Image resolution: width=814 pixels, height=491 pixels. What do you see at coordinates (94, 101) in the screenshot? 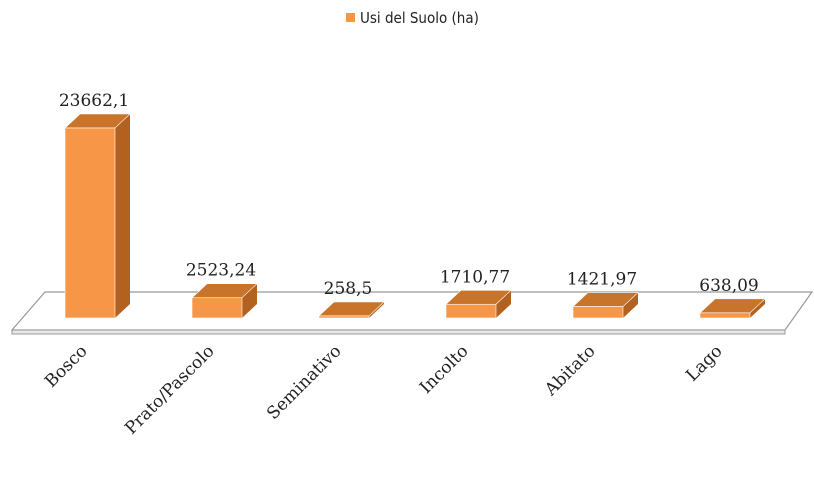
I see `data-label: 23662,1` at bounding box center [94, 101].